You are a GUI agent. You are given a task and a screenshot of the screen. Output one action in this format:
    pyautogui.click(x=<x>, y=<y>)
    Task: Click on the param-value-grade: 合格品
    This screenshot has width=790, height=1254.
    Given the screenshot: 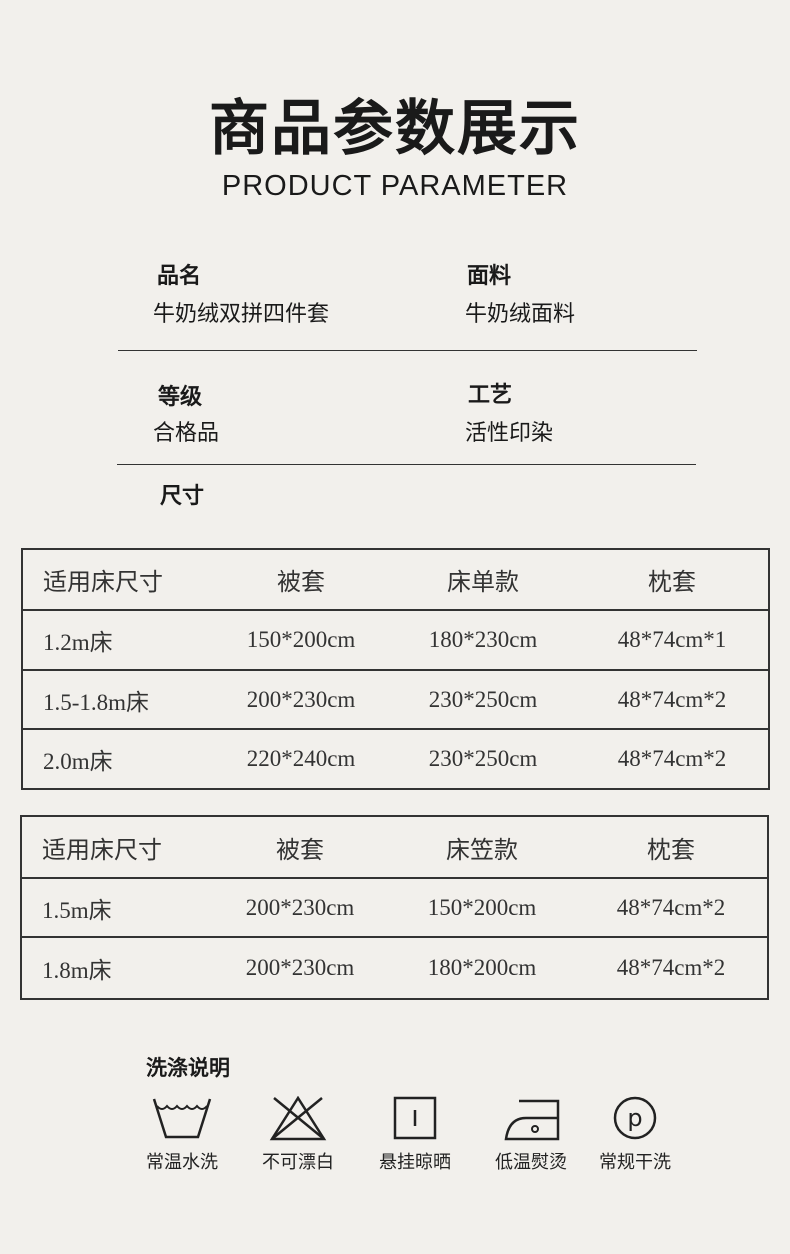 What is the action you would take?
    pyautogui.click(x=186, y=433)
    